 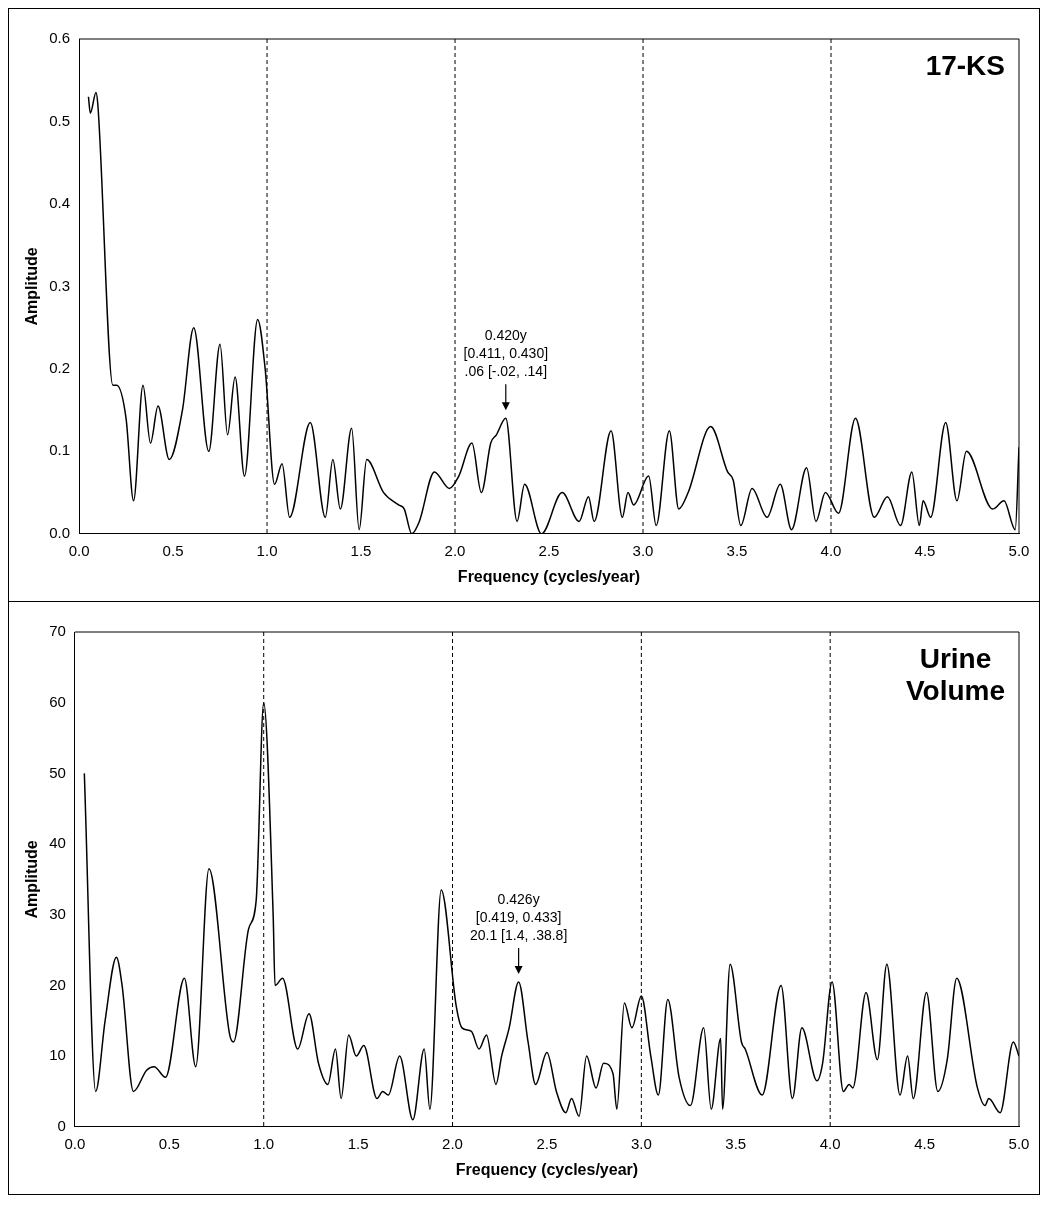 I want to click on y-tick-label: 0.4, so click(x=60, y=203).